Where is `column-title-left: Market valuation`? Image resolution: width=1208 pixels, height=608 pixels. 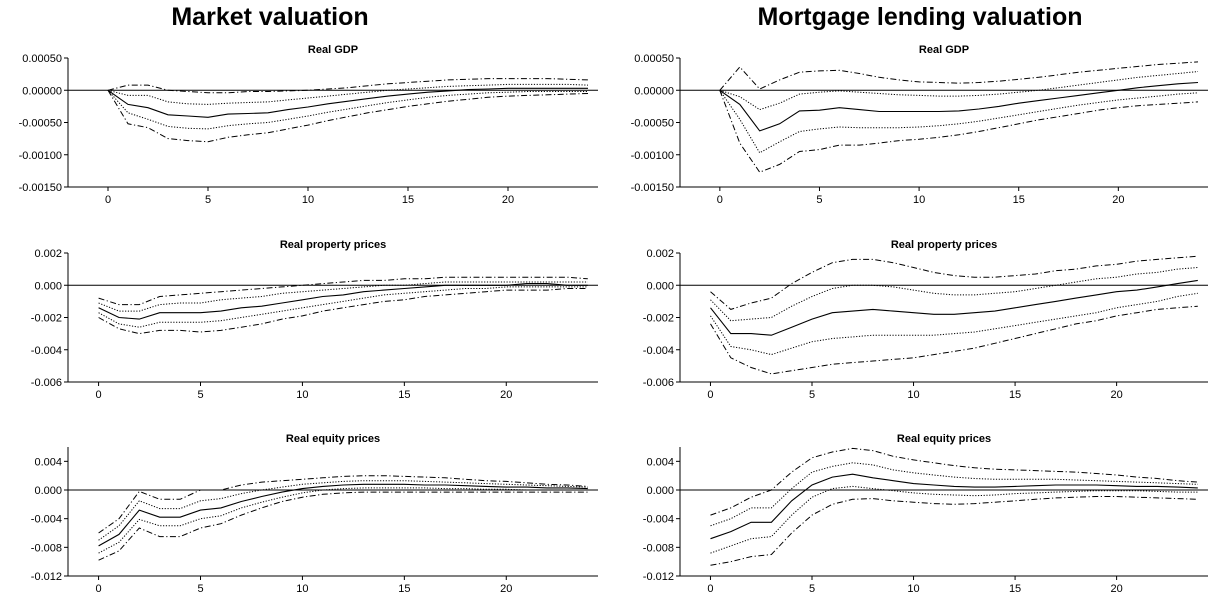 column-title-left: Market valuation is located at coordinates (270, 17).